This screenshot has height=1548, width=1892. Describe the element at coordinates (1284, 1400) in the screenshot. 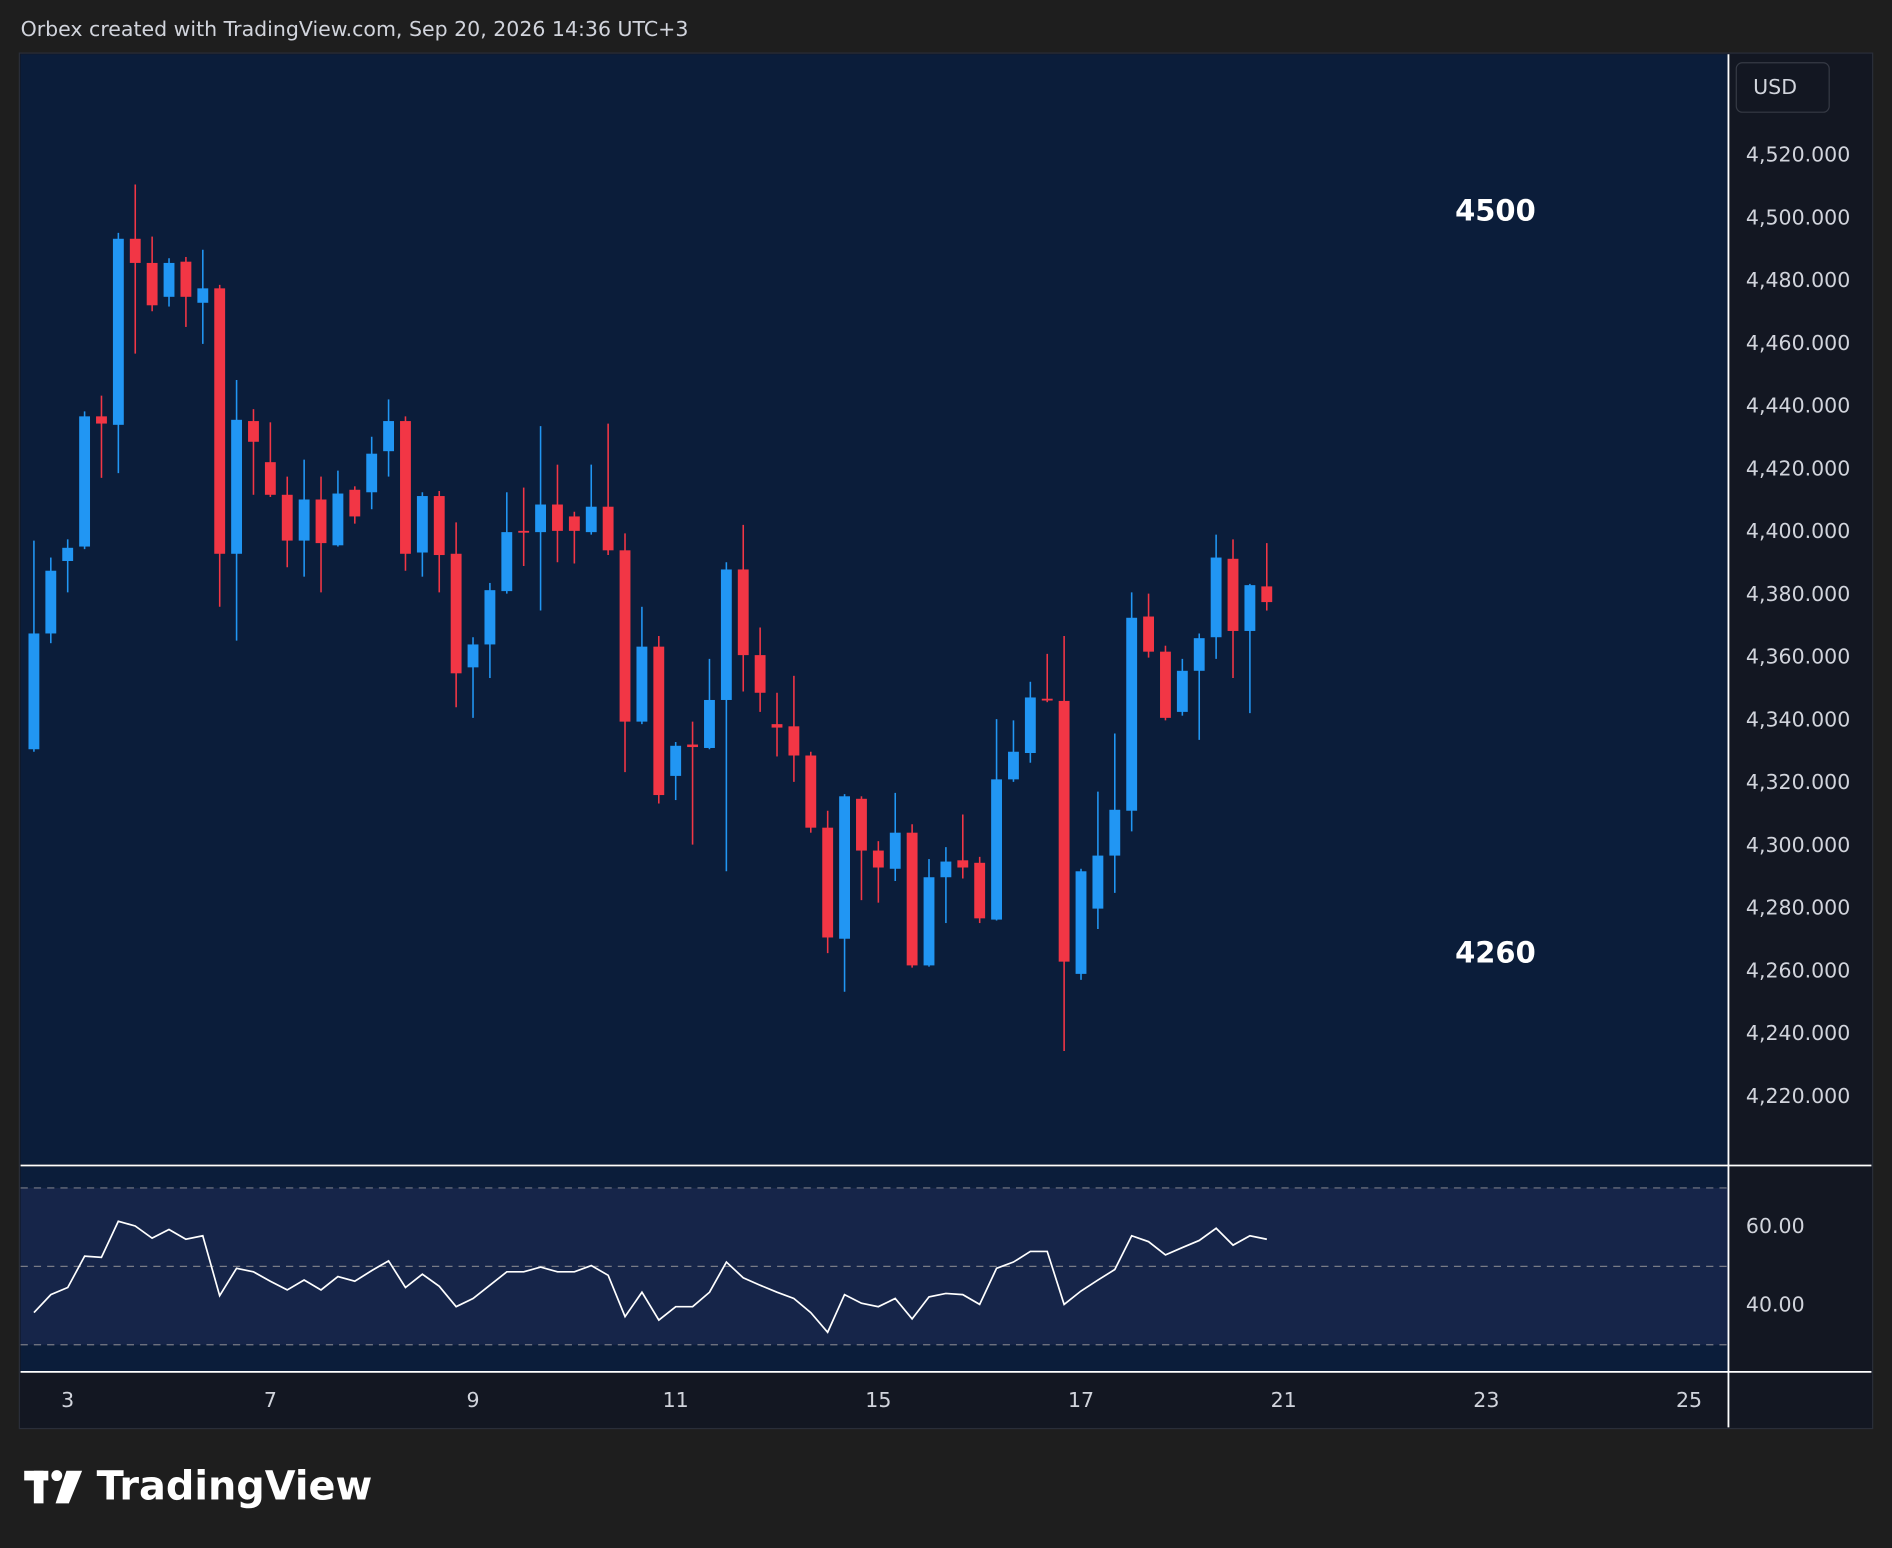

I see `x-tick-label: 21` at that location.